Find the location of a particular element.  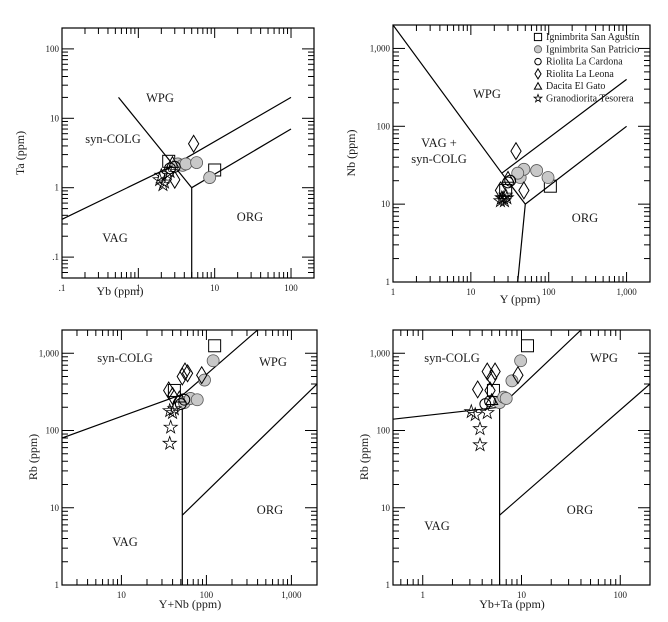

legend-label: Granodiorita Tesorera is located at coordinates (590, 99).